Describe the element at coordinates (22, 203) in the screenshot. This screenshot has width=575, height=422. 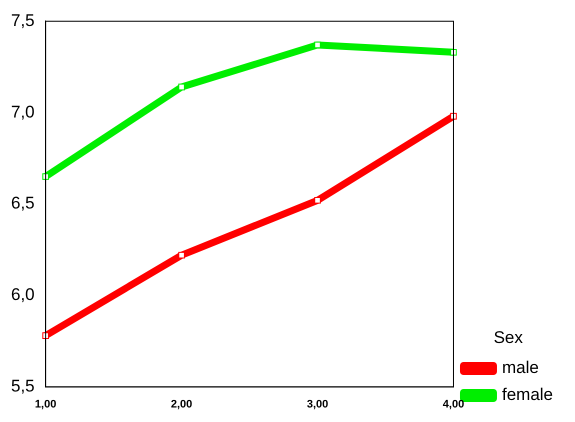
I see `y-tick-label: 6,5` at that location.